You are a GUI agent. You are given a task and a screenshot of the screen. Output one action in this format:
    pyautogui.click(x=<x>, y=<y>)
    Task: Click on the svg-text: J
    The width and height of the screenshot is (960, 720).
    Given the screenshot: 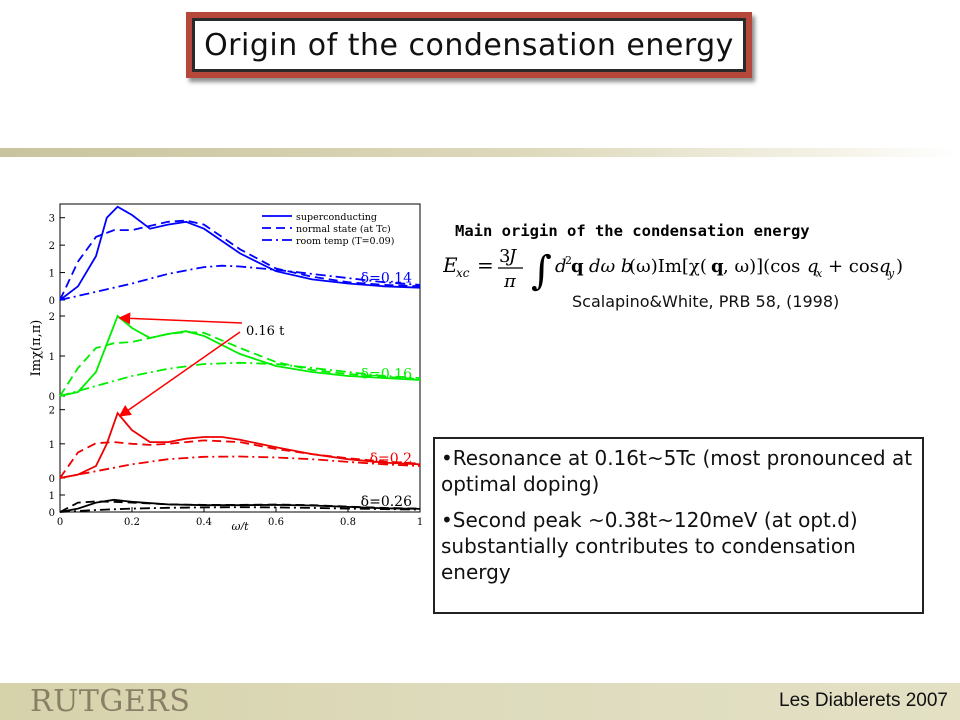 What is the action you would take?
    pyautogui.click(x=511, y=256)
    